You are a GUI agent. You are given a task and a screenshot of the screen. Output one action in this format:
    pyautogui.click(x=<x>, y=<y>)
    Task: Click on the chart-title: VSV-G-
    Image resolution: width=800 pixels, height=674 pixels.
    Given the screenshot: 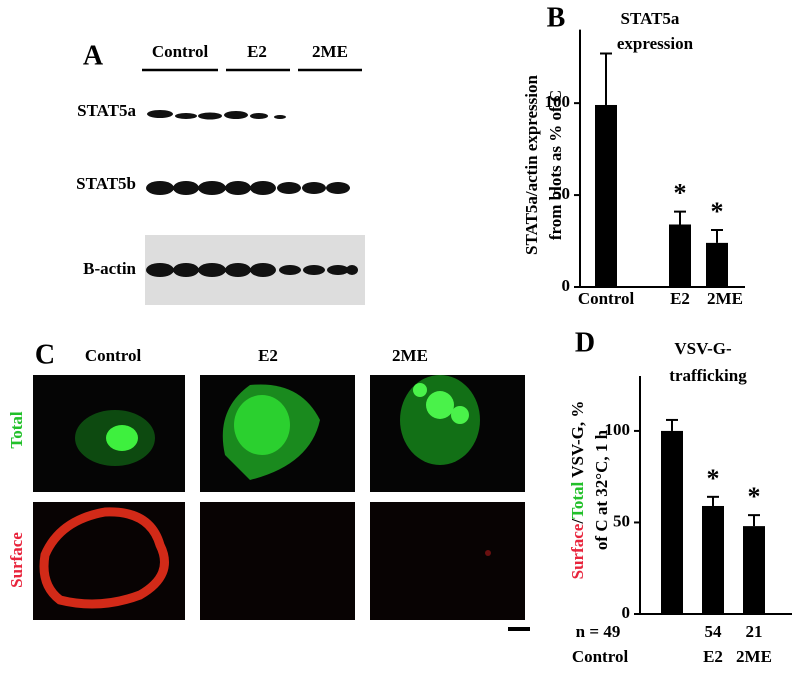 What is the action you would take?
    pyautogui.click(x=703, y=348)
    